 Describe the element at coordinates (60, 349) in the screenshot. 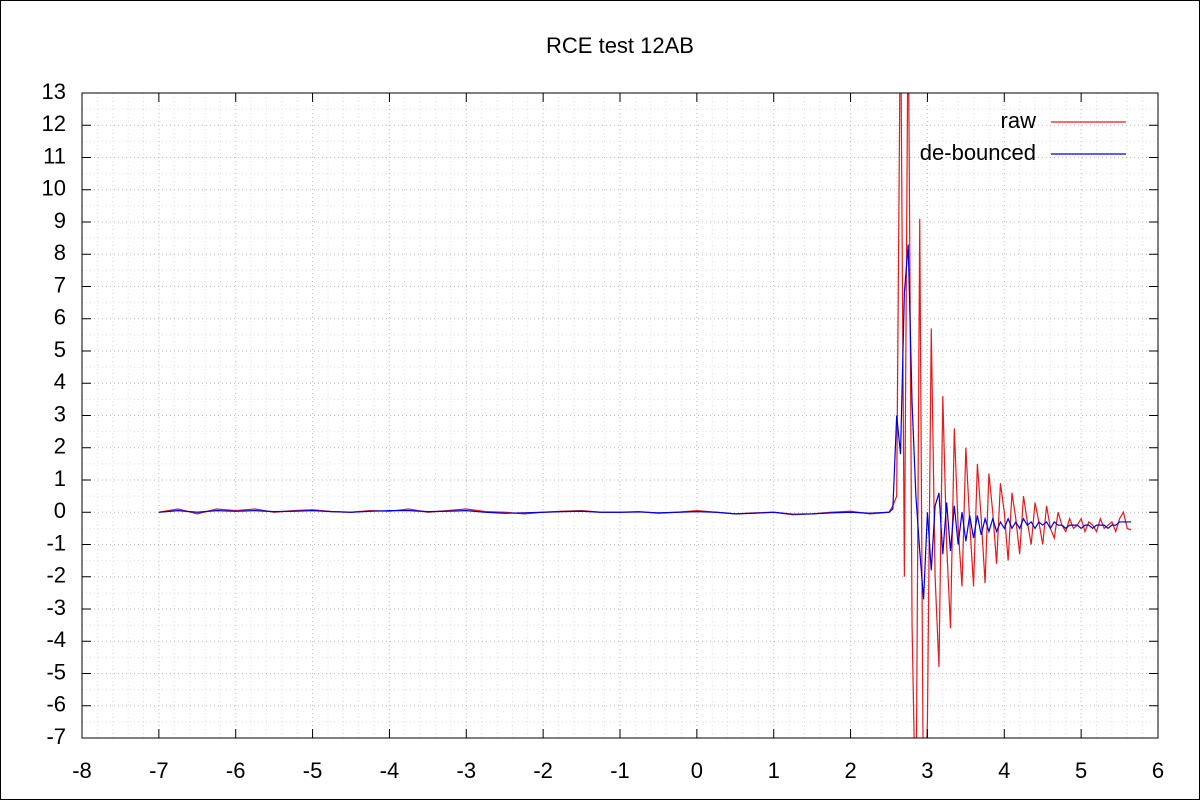

I see `y-tick-label: 5` at that location.